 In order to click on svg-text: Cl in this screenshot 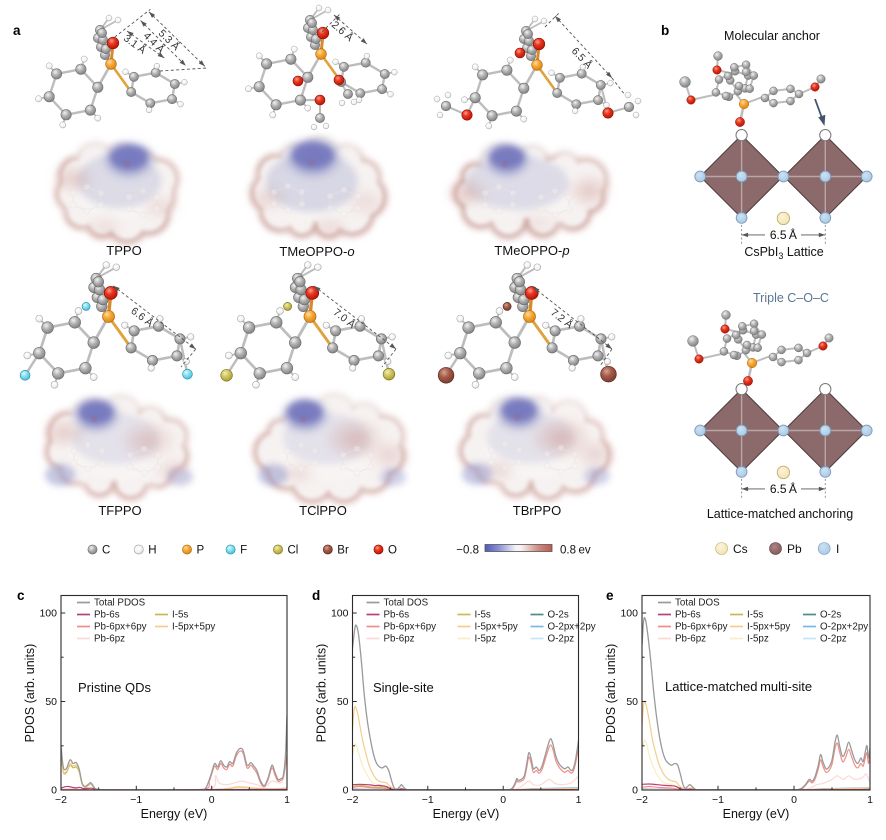, I will do `click(293, 551)`.